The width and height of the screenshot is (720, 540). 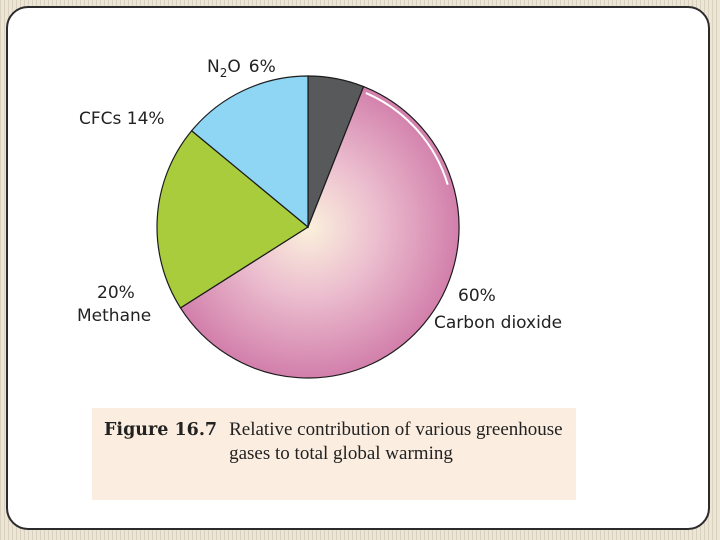 What do you see at coordinates (122, 119) in the screenshot?
I see `label-cfcs: CFCs 14%` at bounding box center [122, 119].